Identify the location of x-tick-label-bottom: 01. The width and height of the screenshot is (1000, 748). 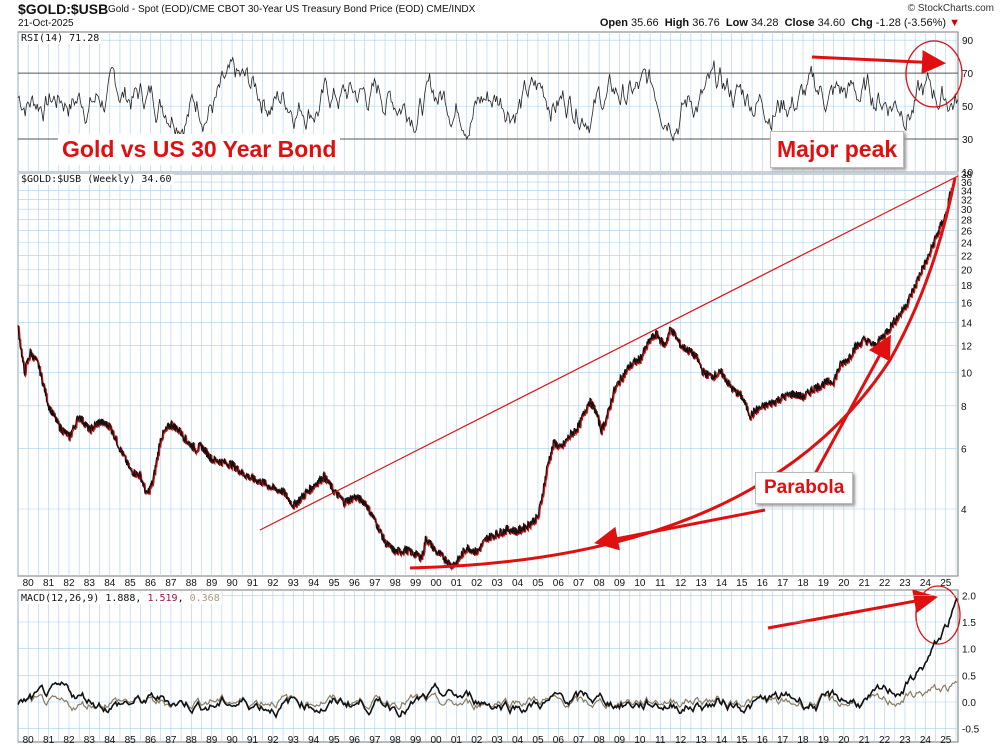
(457, 740).